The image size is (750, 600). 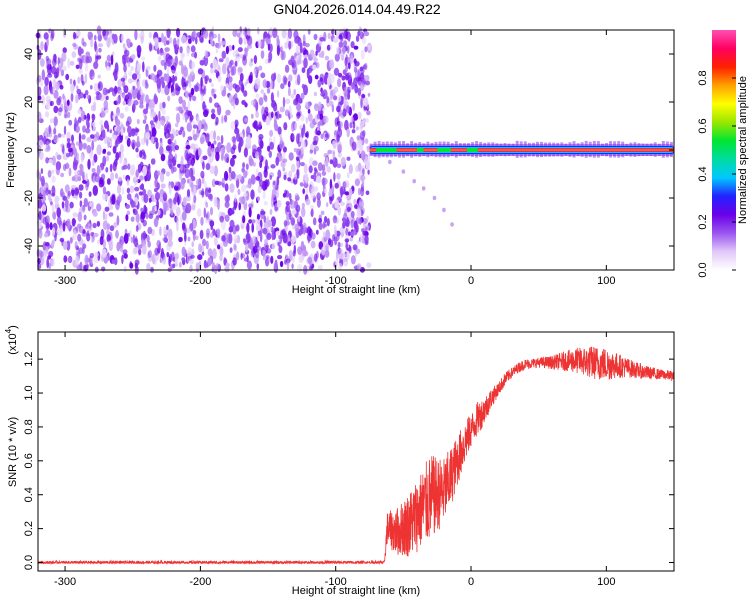 I want to click on snr-y-axis-label: SNR (10 * v/v), so click(x=13, y=452).